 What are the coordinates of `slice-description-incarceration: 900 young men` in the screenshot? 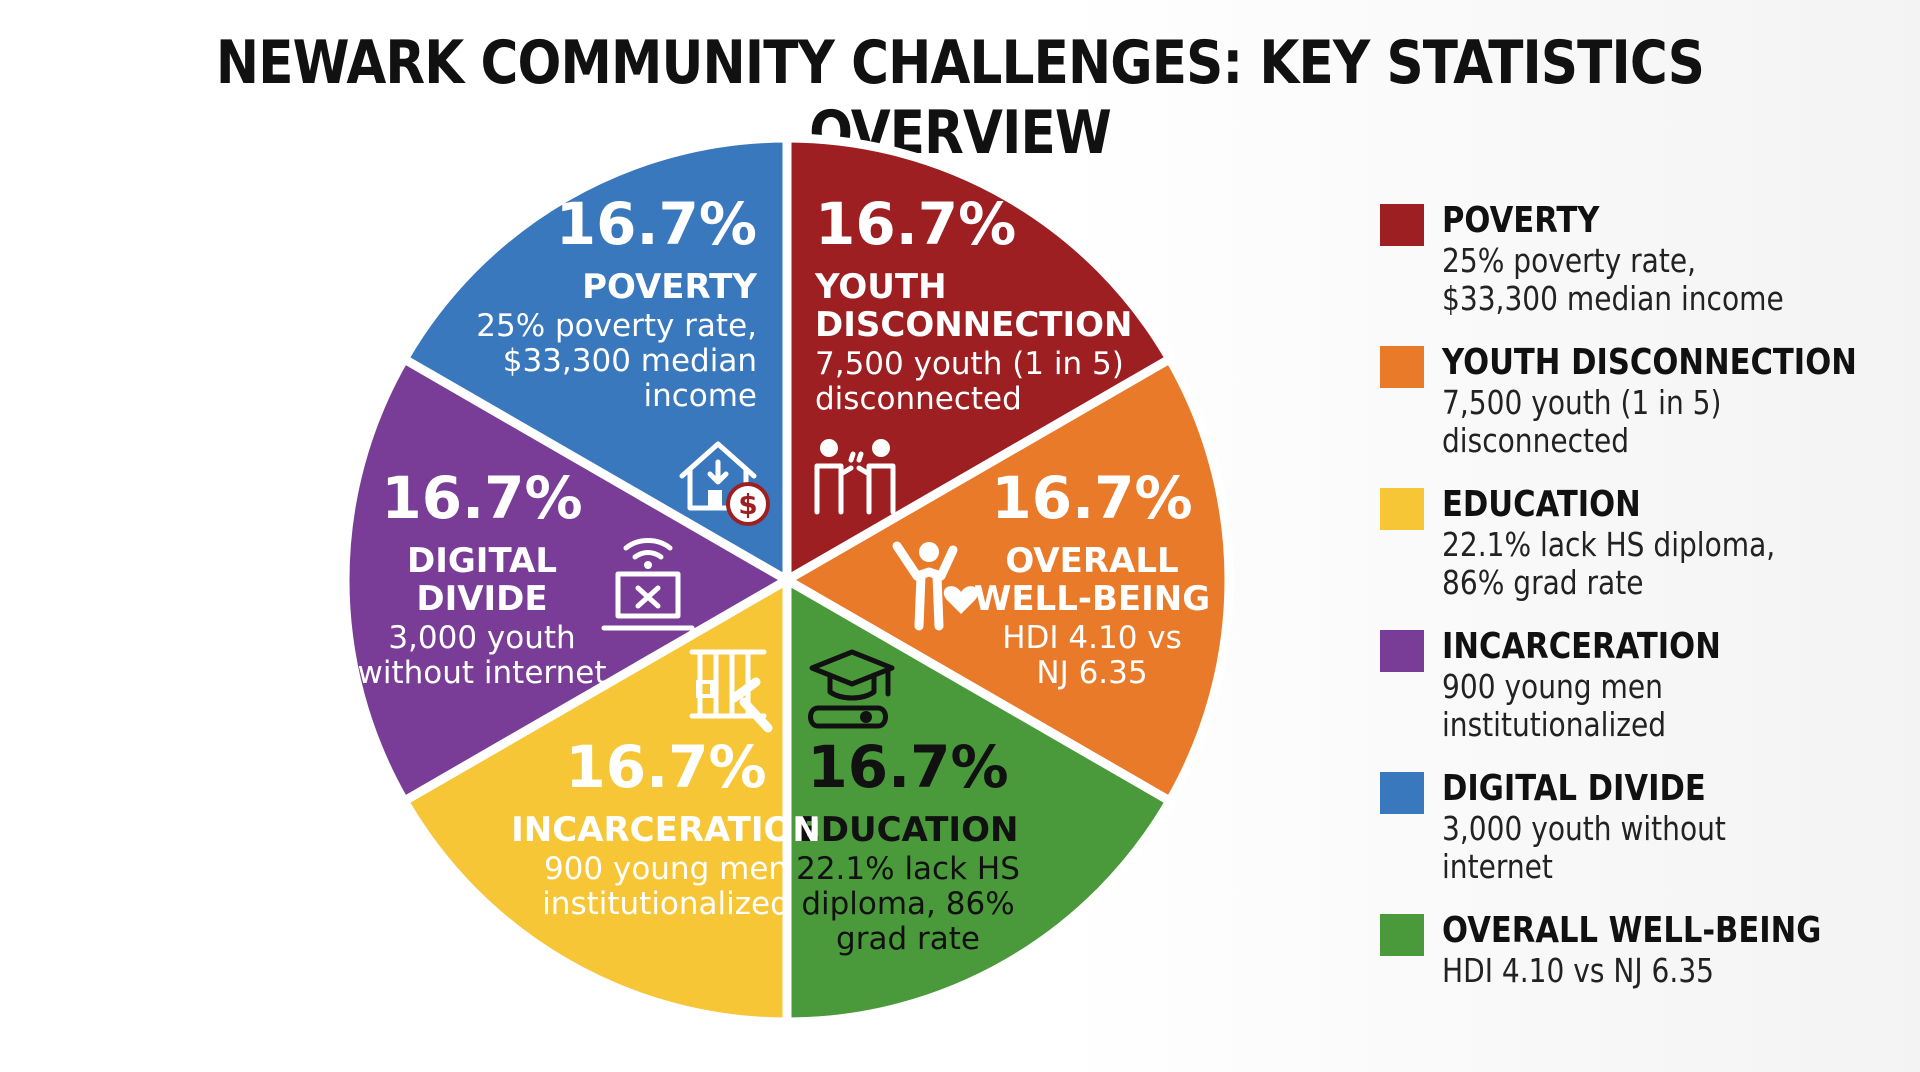 It's located at (666, 869).